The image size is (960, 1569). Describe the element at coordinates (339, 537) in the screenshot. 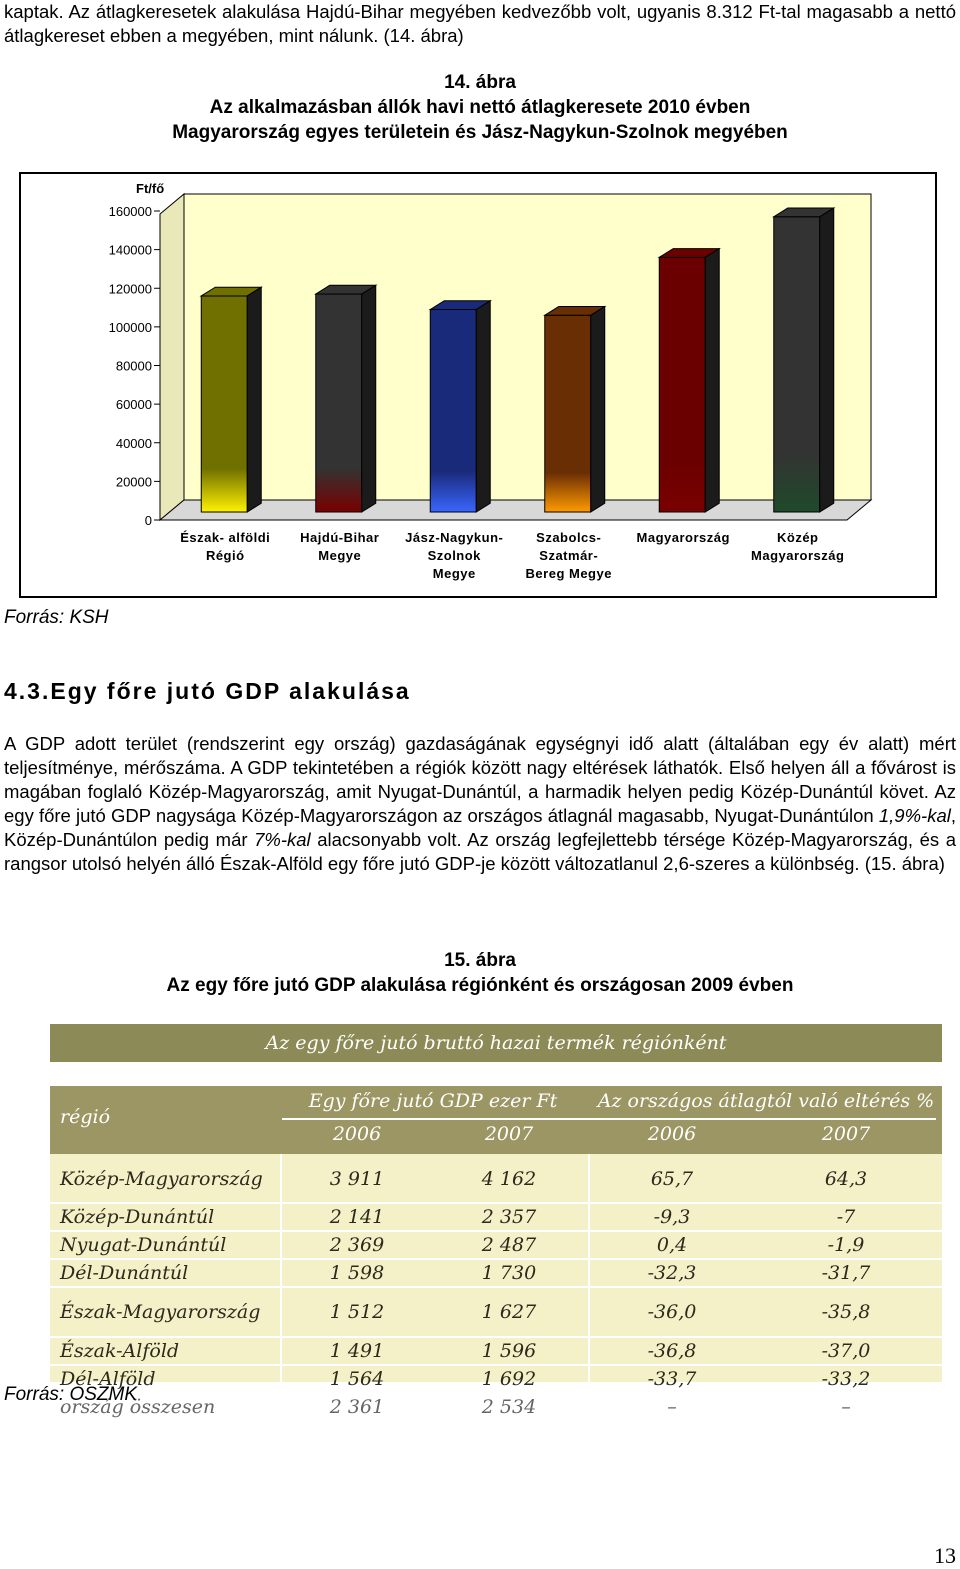

I see `category-label: Hajdú-Bihar` at that location.